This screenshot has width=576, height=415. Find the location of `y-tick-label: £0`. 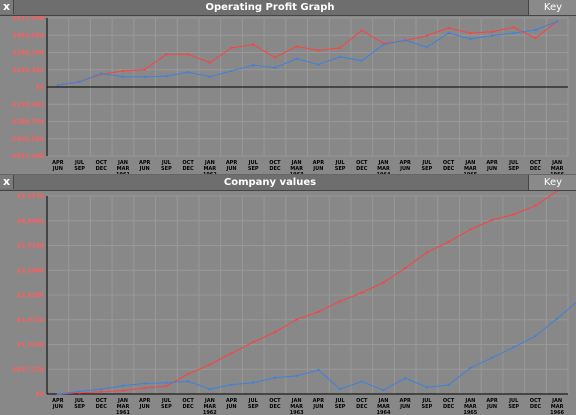

y-tick-label: £0 is located at coordinates (40, 87).